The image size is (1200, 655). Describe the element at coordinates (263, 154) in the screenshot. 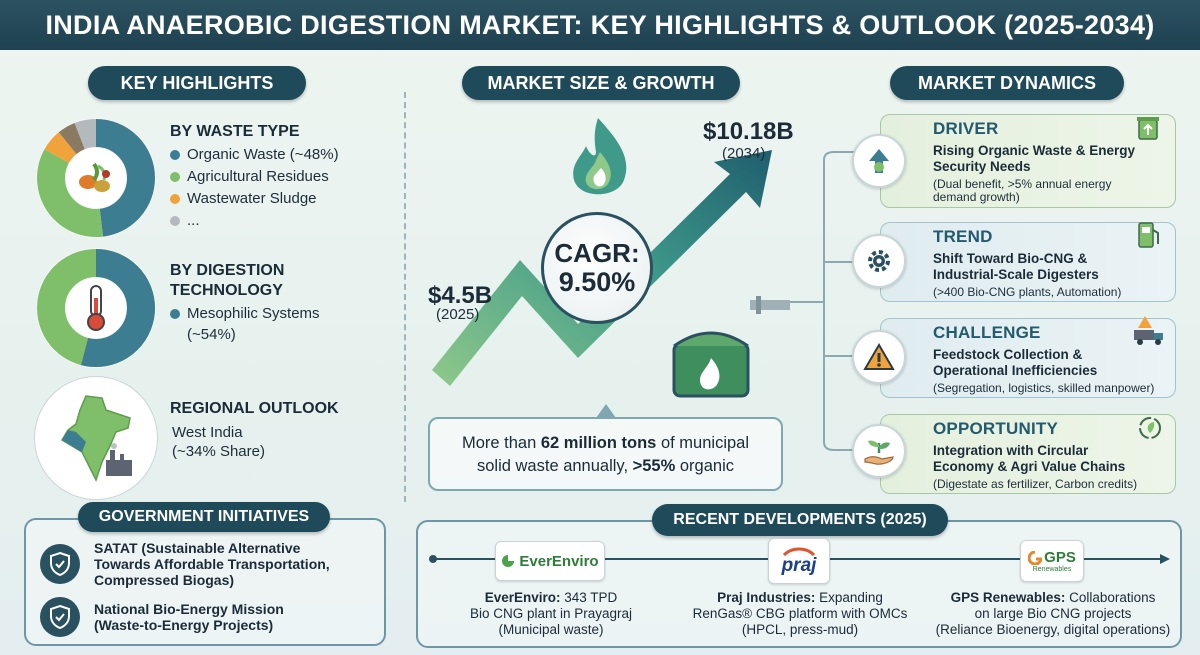

I see `legend-label: Organic Waste (~48%)` at that location.